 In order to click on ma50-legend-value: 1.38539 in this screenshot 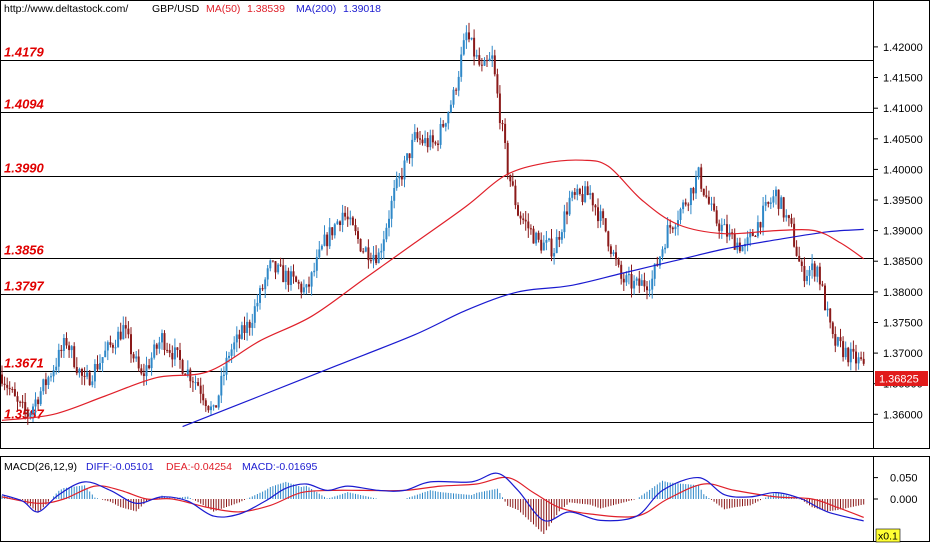, I will do `click(266, 9)`.